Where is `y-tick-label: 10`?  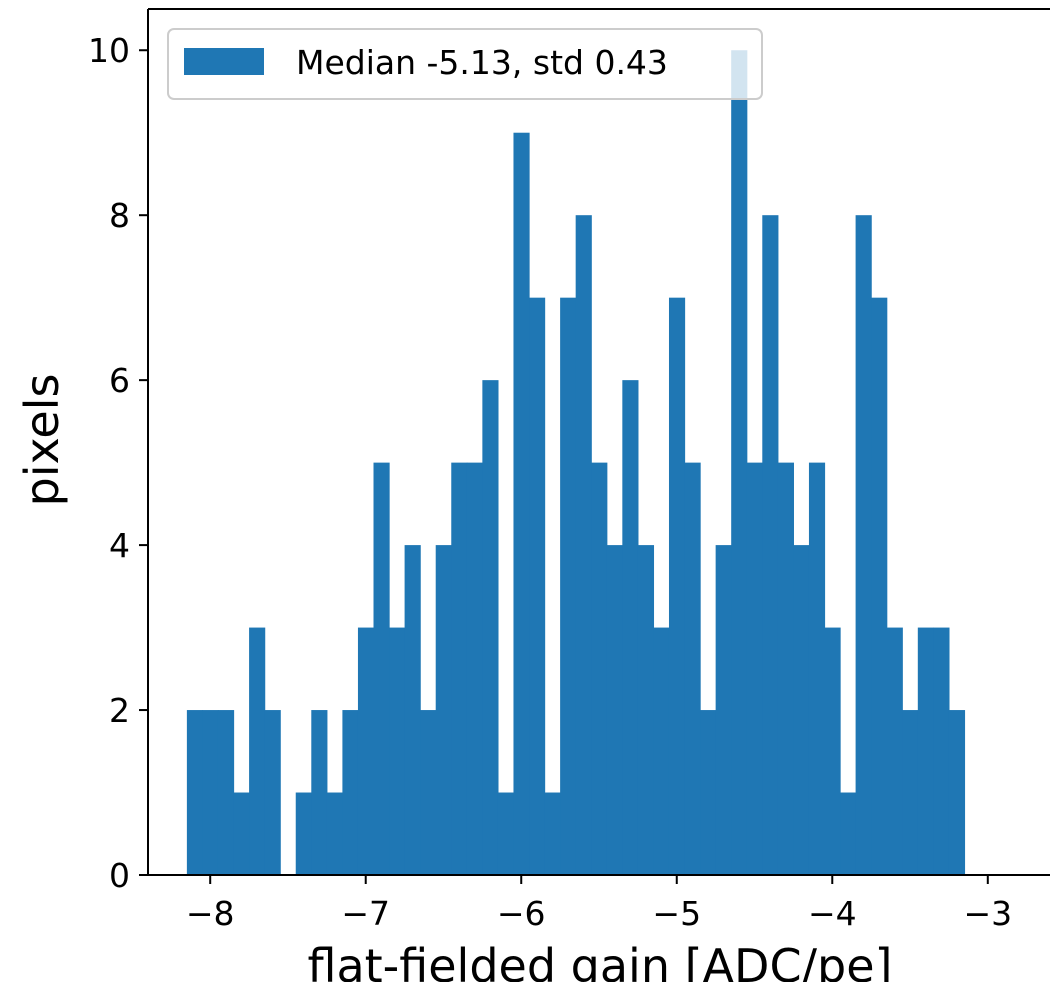 y-tick-label: 10 is located at coordinates (109, 50).